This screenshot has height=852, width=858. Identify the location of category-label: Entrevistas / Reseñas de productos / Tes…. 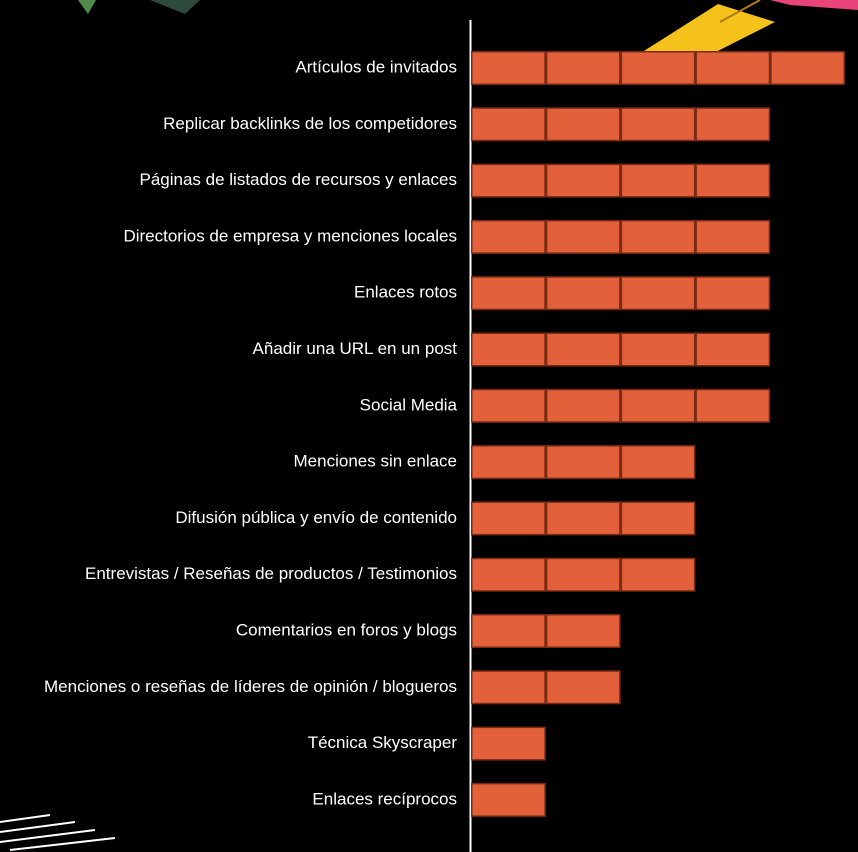
(271, 573).